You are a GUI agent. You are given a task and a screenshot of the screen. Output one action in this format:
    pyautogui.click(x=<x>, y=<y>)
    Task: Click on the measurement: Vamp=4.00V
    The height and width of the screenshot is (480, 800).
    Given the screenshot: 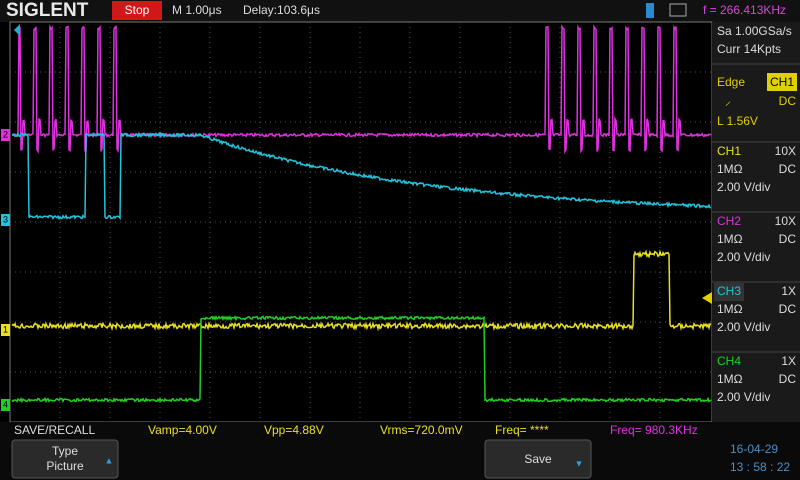 What is the action you would take?
    pyautogui.click(x=182, y=430)
    